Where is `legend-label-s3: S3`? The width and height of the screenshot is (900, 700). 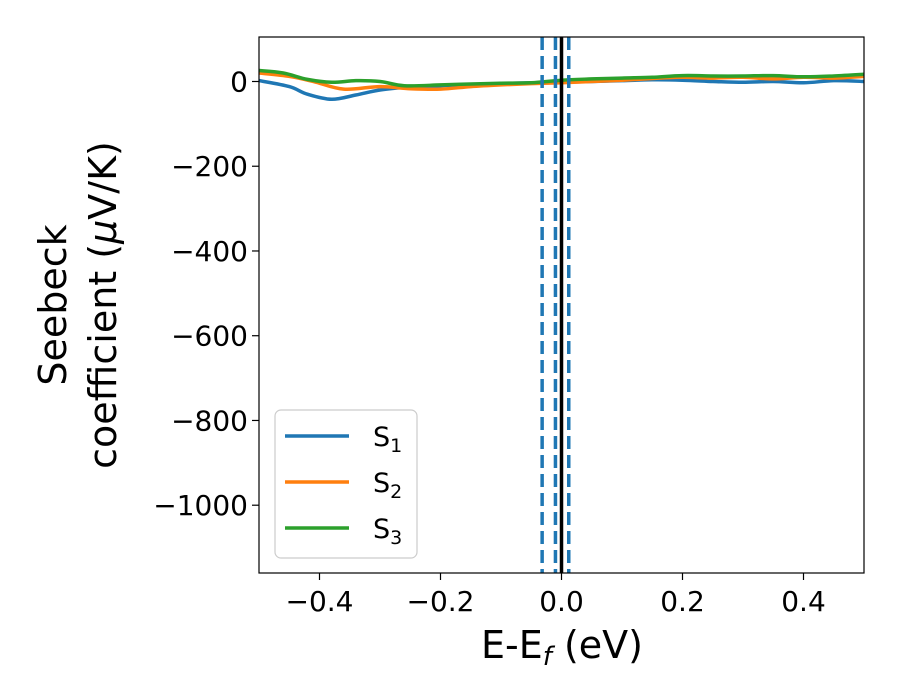
legend-label-s3: S3 is located at coordinates (387, 531).